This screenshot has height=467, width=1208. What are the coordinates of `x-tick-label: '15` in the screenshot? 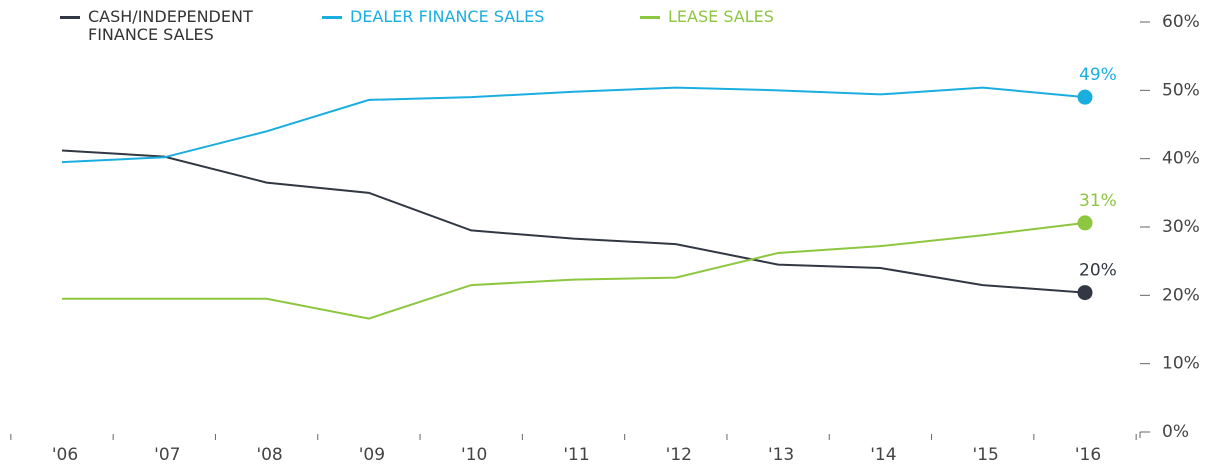 It's located at (986, 455).